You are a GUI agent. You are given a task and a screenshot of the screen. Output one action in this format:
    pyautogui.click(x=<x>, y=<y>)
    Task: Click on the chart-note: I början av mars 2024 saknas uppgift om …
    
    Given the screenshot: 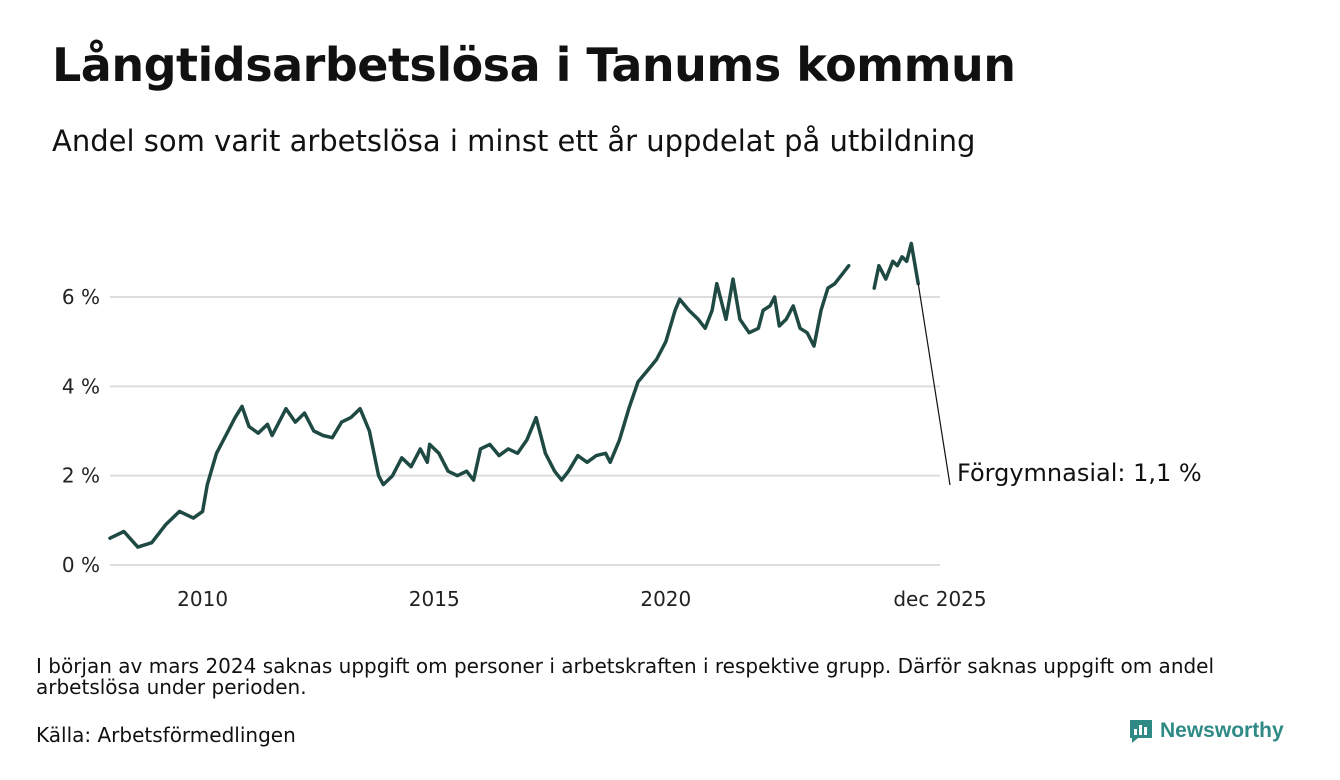 What is the action you would take?
    pyautogui.click(x=625, y=676)
    